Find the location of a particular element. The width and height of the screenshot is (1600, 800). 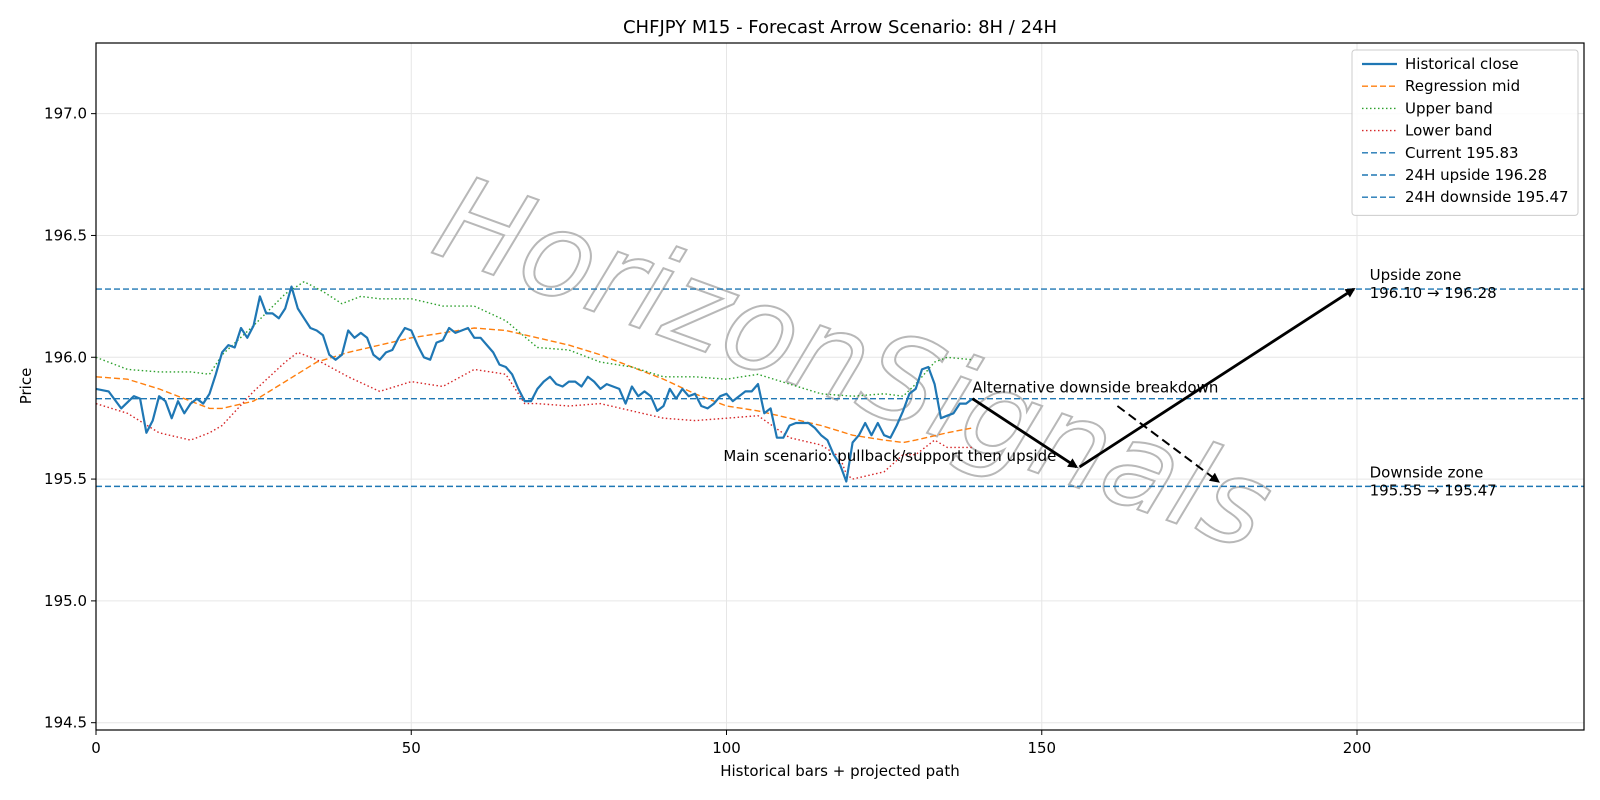

scenario-arrows is located at coordinates (1163, 385).